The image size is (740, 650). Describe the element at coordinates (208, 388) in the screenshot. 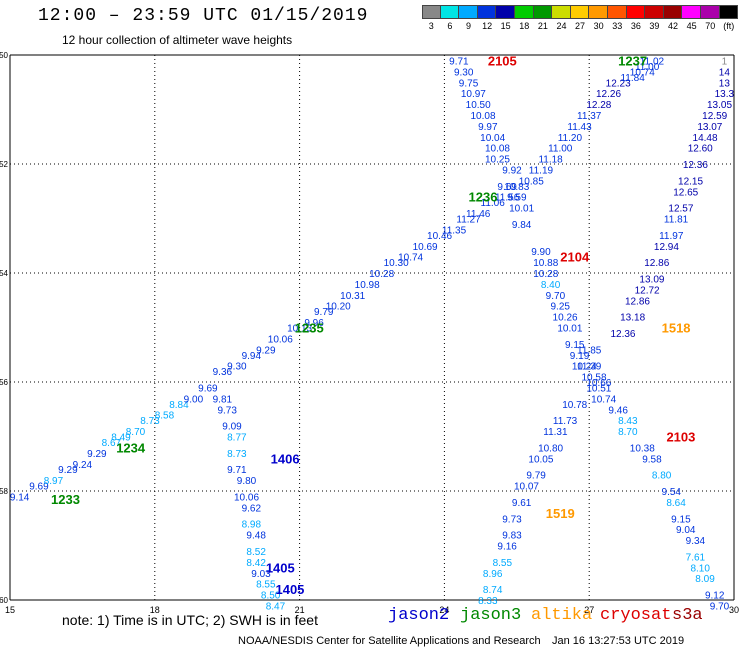

I see `swh-value: 9.69` at that location.